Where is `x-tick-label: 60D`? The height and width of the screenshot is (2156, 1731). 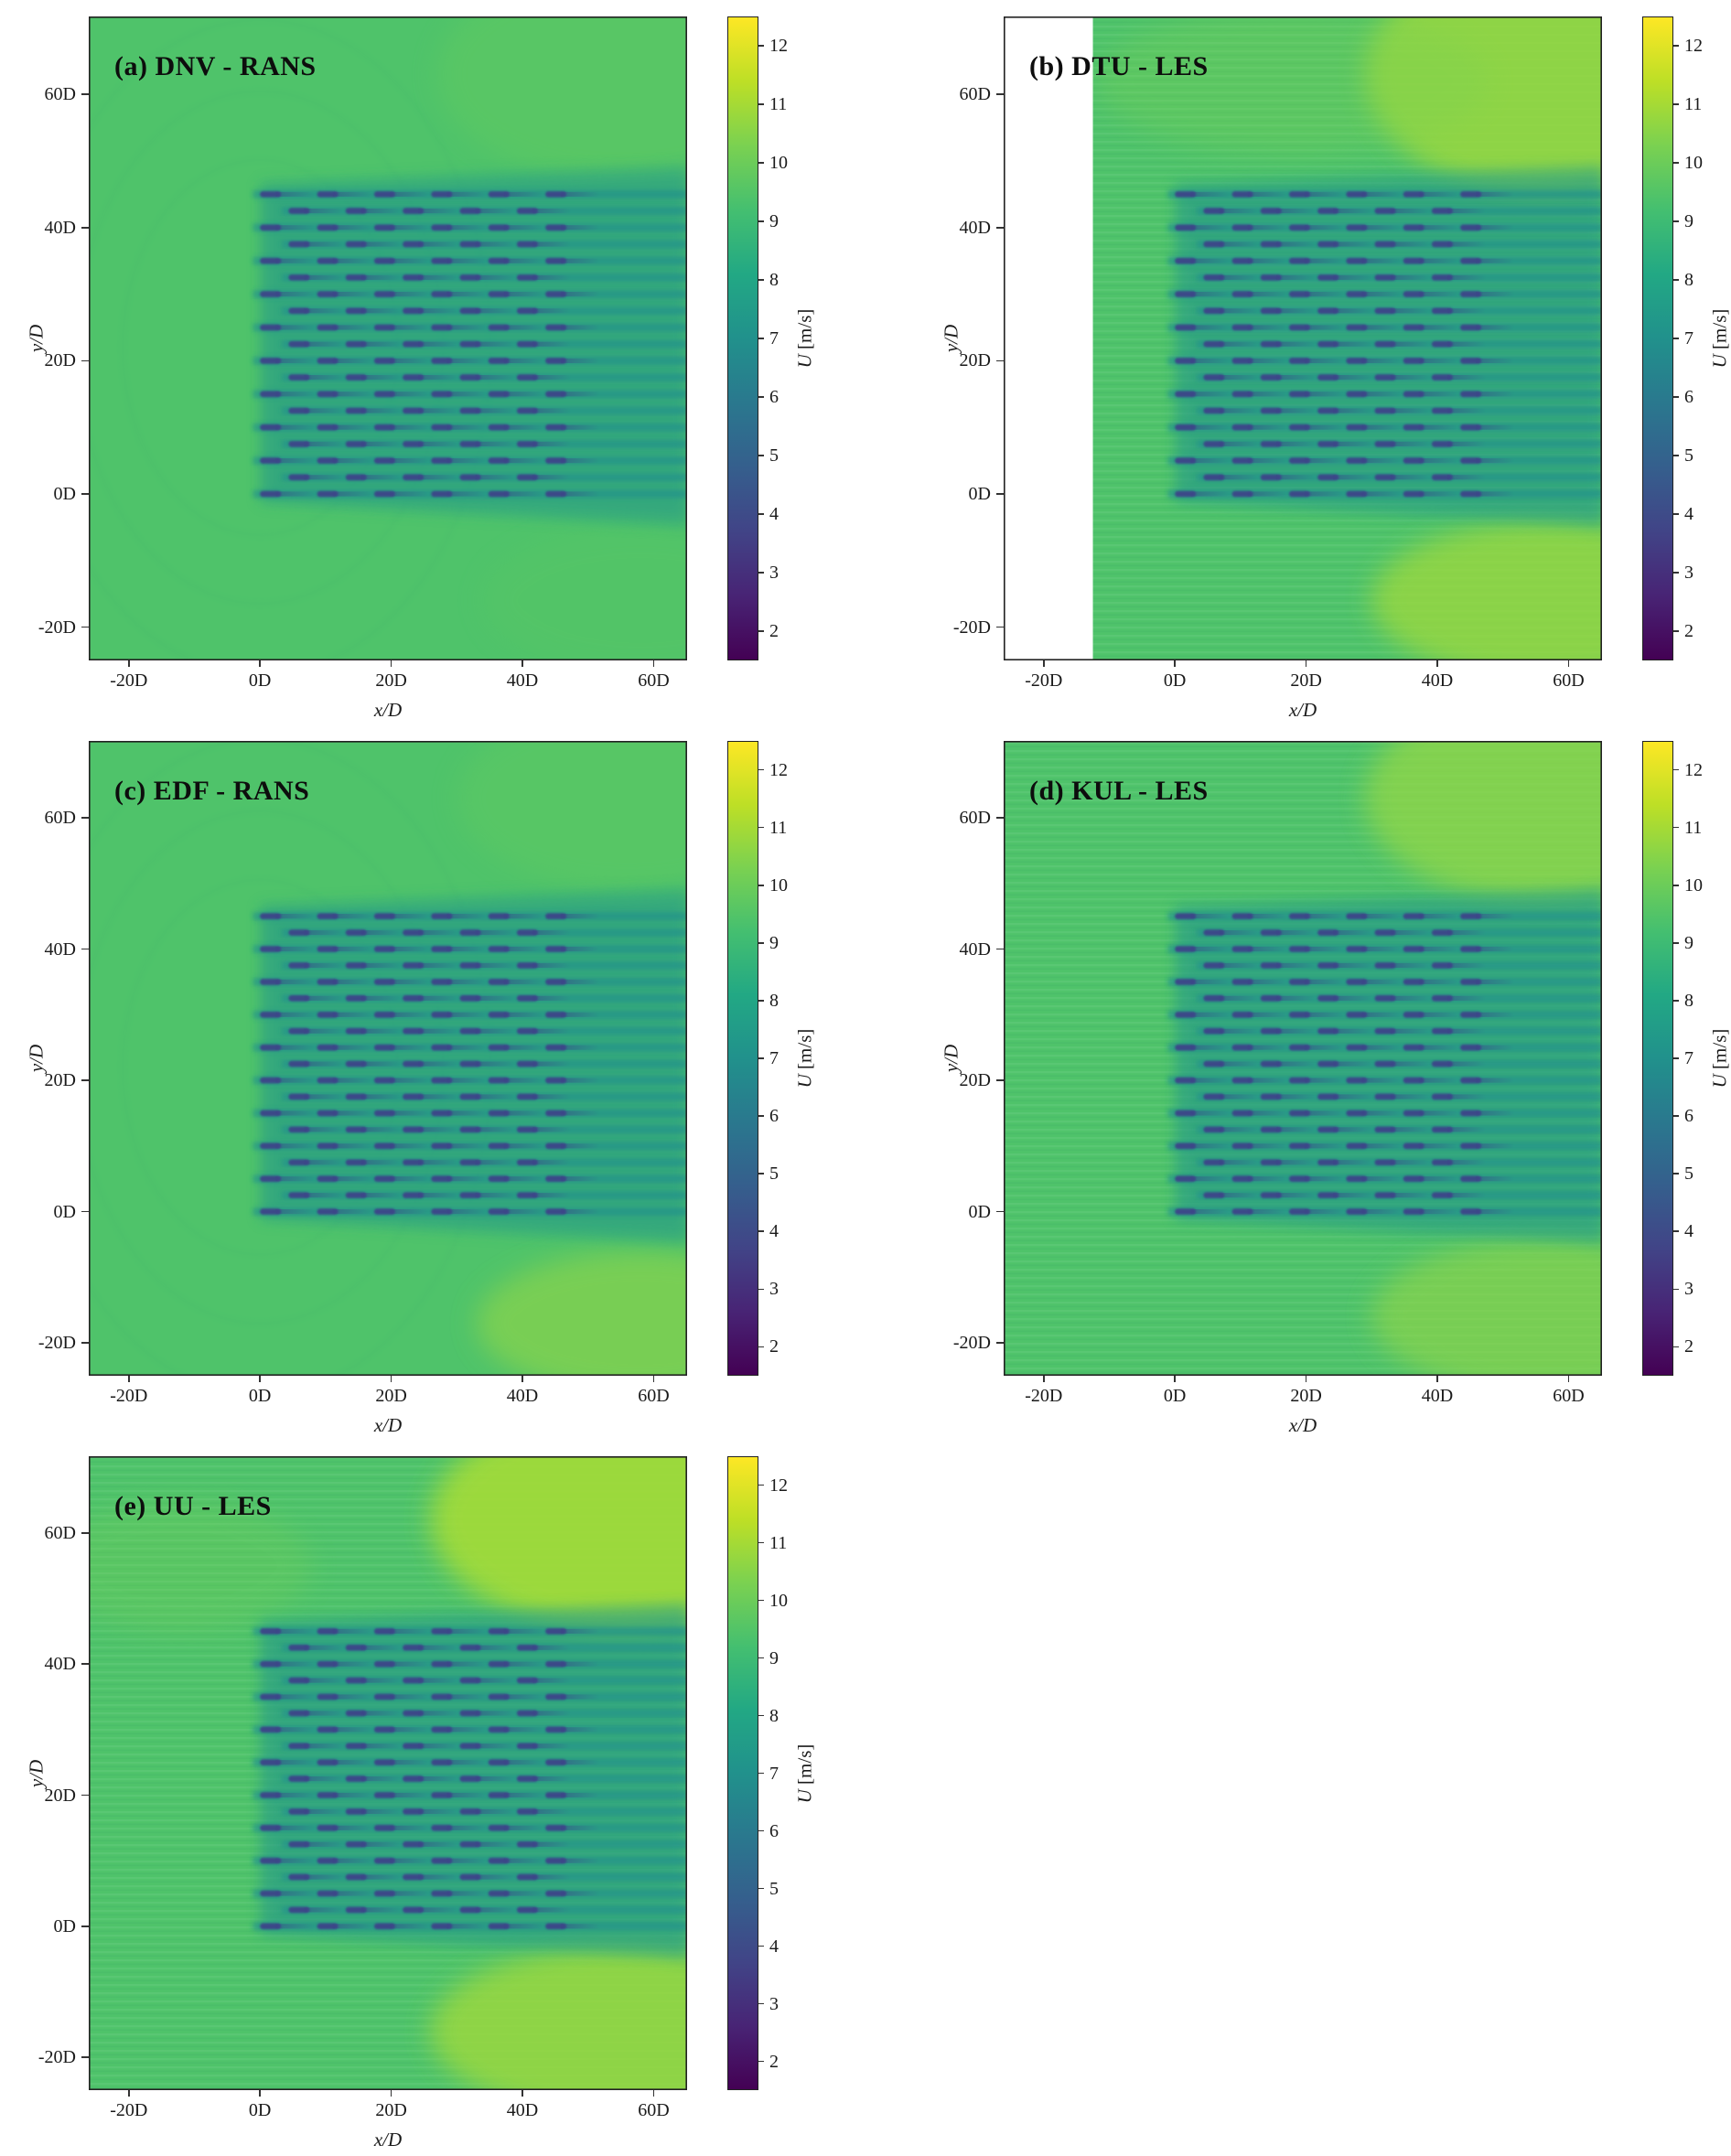
x-tick-label: 60D is located at coordinates (1569, 1396).